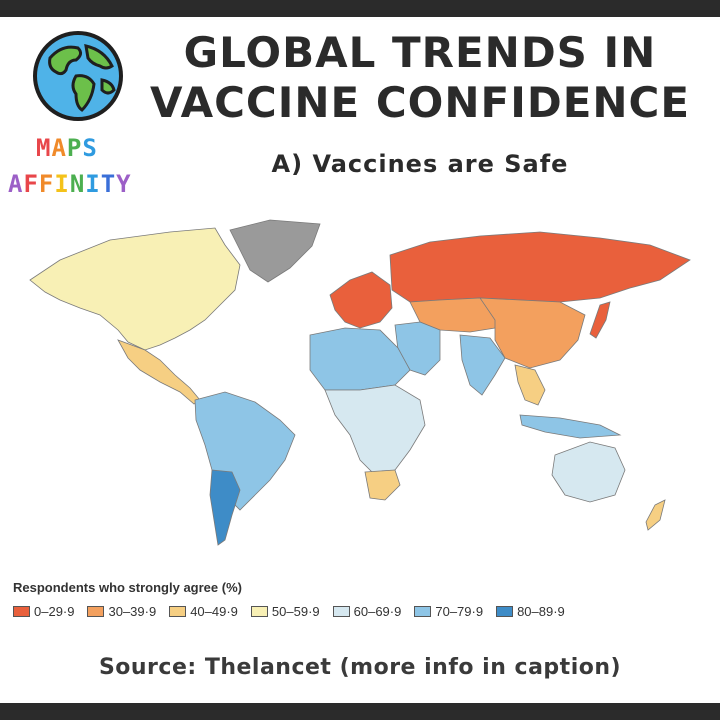 The height and width of the screenshot is (720, 720). I want to click on title-line-1: GLOBAL TRENDS IN, so click(420, 52).